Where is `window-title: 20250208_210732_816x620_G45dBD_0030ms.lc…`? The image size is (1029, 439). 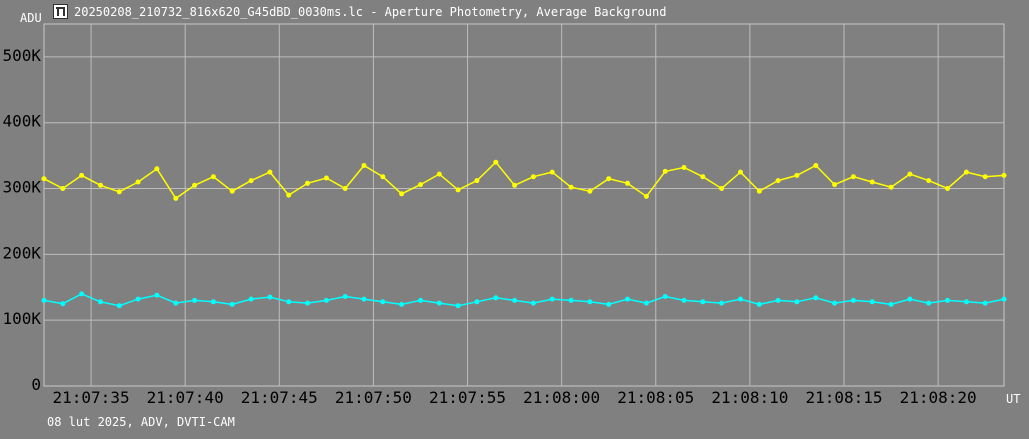
window-title: 20250208_210732_816x620_G45dBD_0030ms.lc… is located at coordinates (370, 12).